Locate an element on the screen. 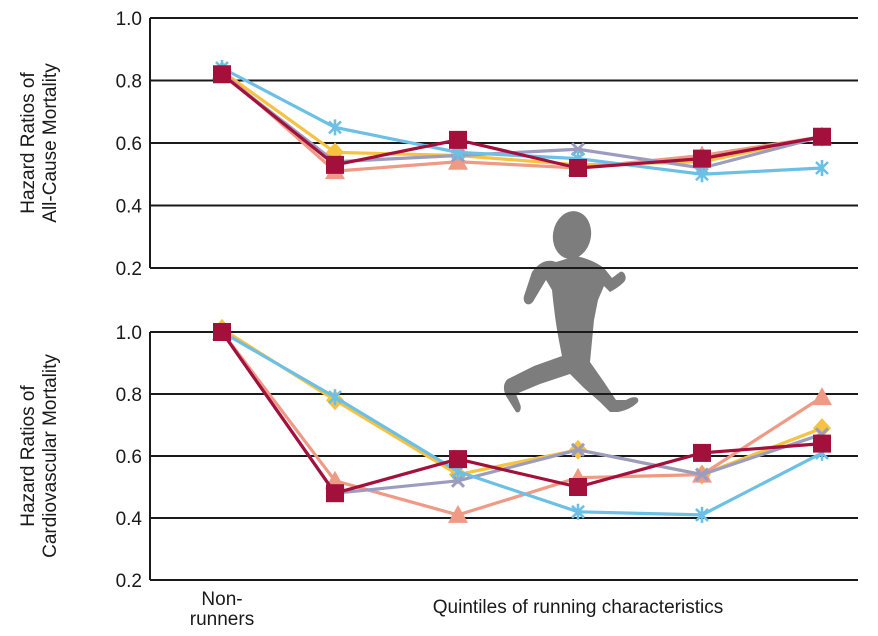 The width and height of the screenshot is (878, 636). x-label-nonrunners-0: Non- is located at coordinates (221, 599).